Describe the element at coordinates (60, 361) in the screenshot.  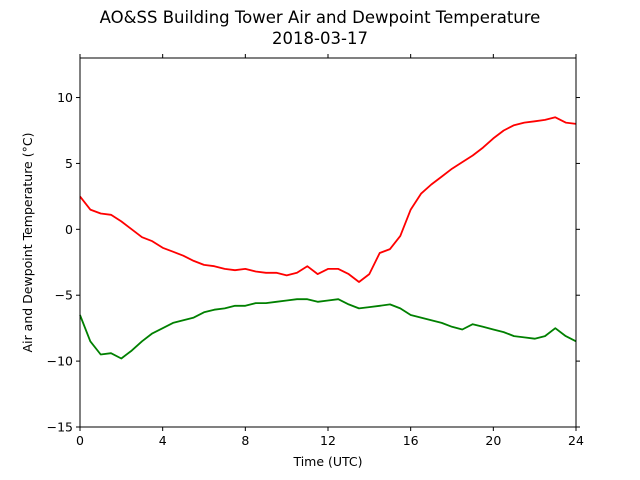
I see `y-tick-label: −10` at that location.